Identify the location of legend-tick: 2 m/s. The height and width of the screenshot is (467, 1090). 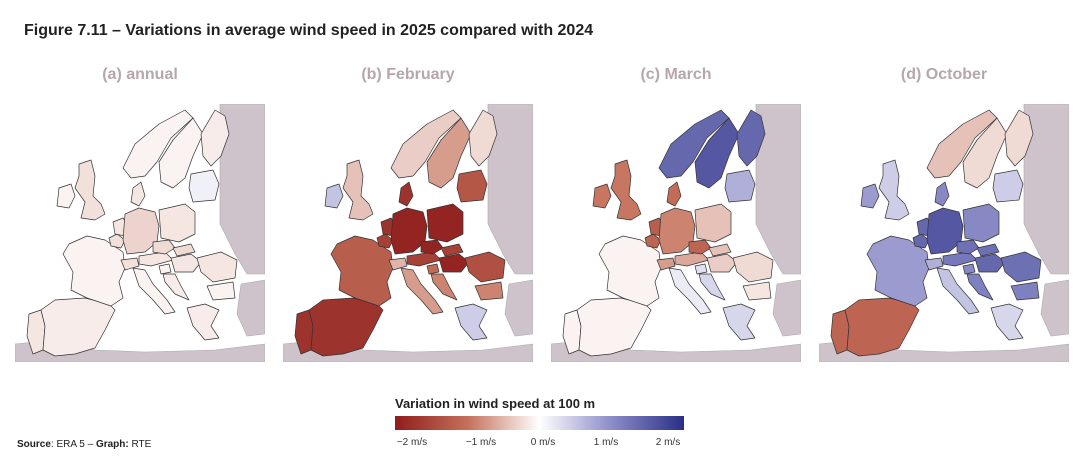
(668, 442).